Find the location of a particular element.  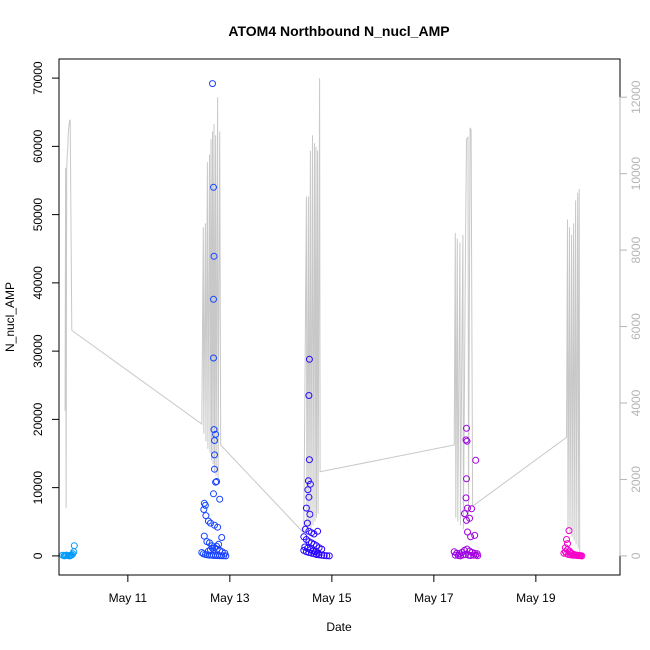

y-tick-label: 0 is located at coordinates (38, 555).